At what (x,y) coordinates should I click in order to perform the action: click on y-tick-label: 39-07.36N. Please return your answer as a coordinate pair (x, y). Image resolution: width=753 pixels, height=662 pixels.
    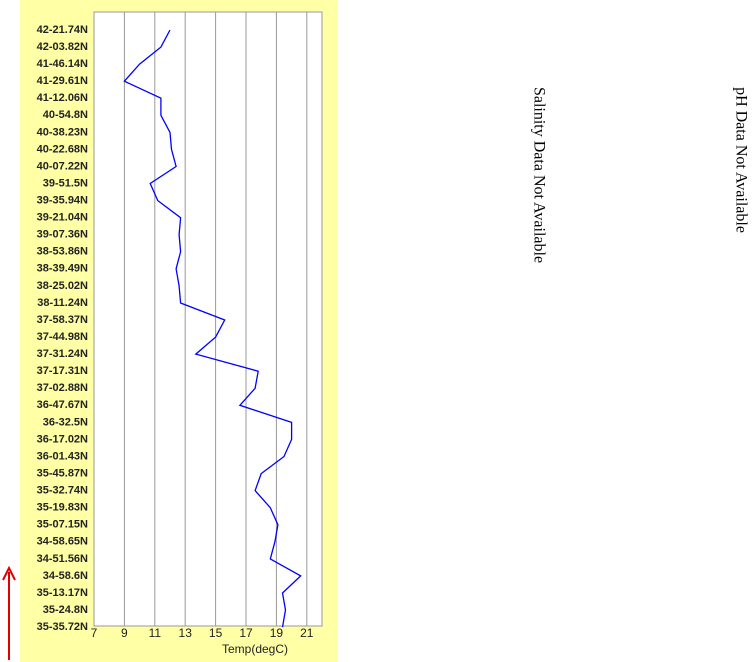
    Looking at the image, I should click on (62, 235).